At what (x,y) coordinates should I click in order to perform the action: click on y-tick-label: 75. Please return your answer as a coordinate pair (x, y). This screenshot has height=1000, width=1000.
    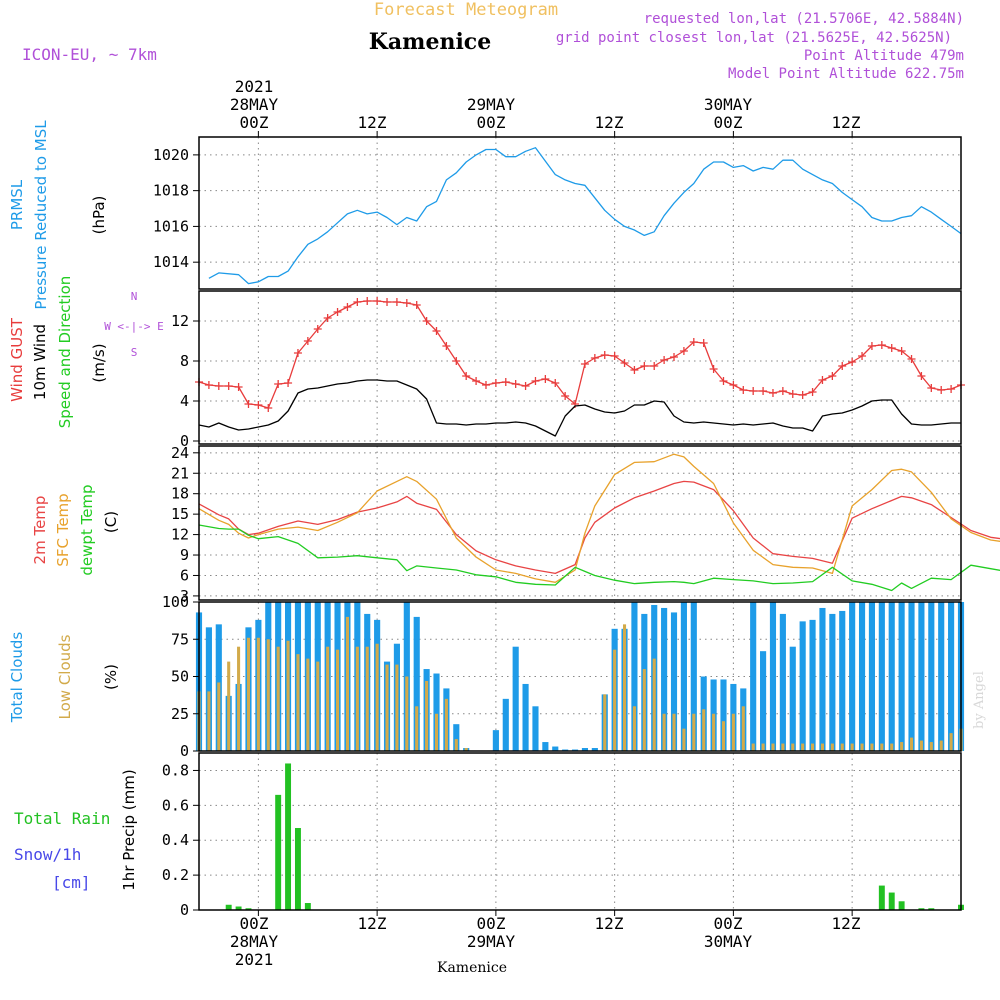
    Looking at the image, I should click on (180, 639).